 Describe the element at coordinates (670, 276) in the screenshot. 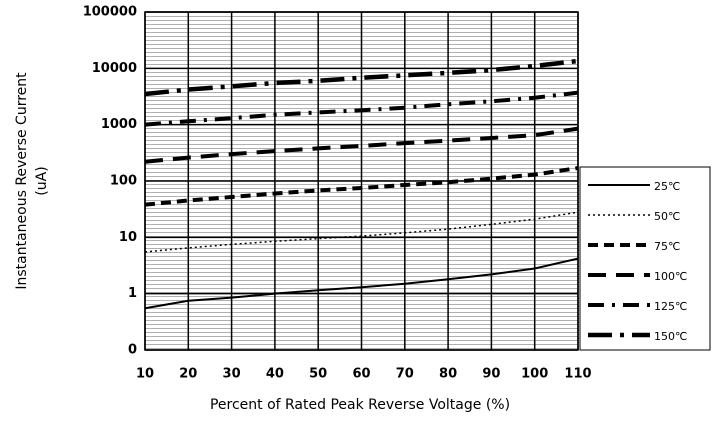

I see `legend-label: 100℃` at that location.